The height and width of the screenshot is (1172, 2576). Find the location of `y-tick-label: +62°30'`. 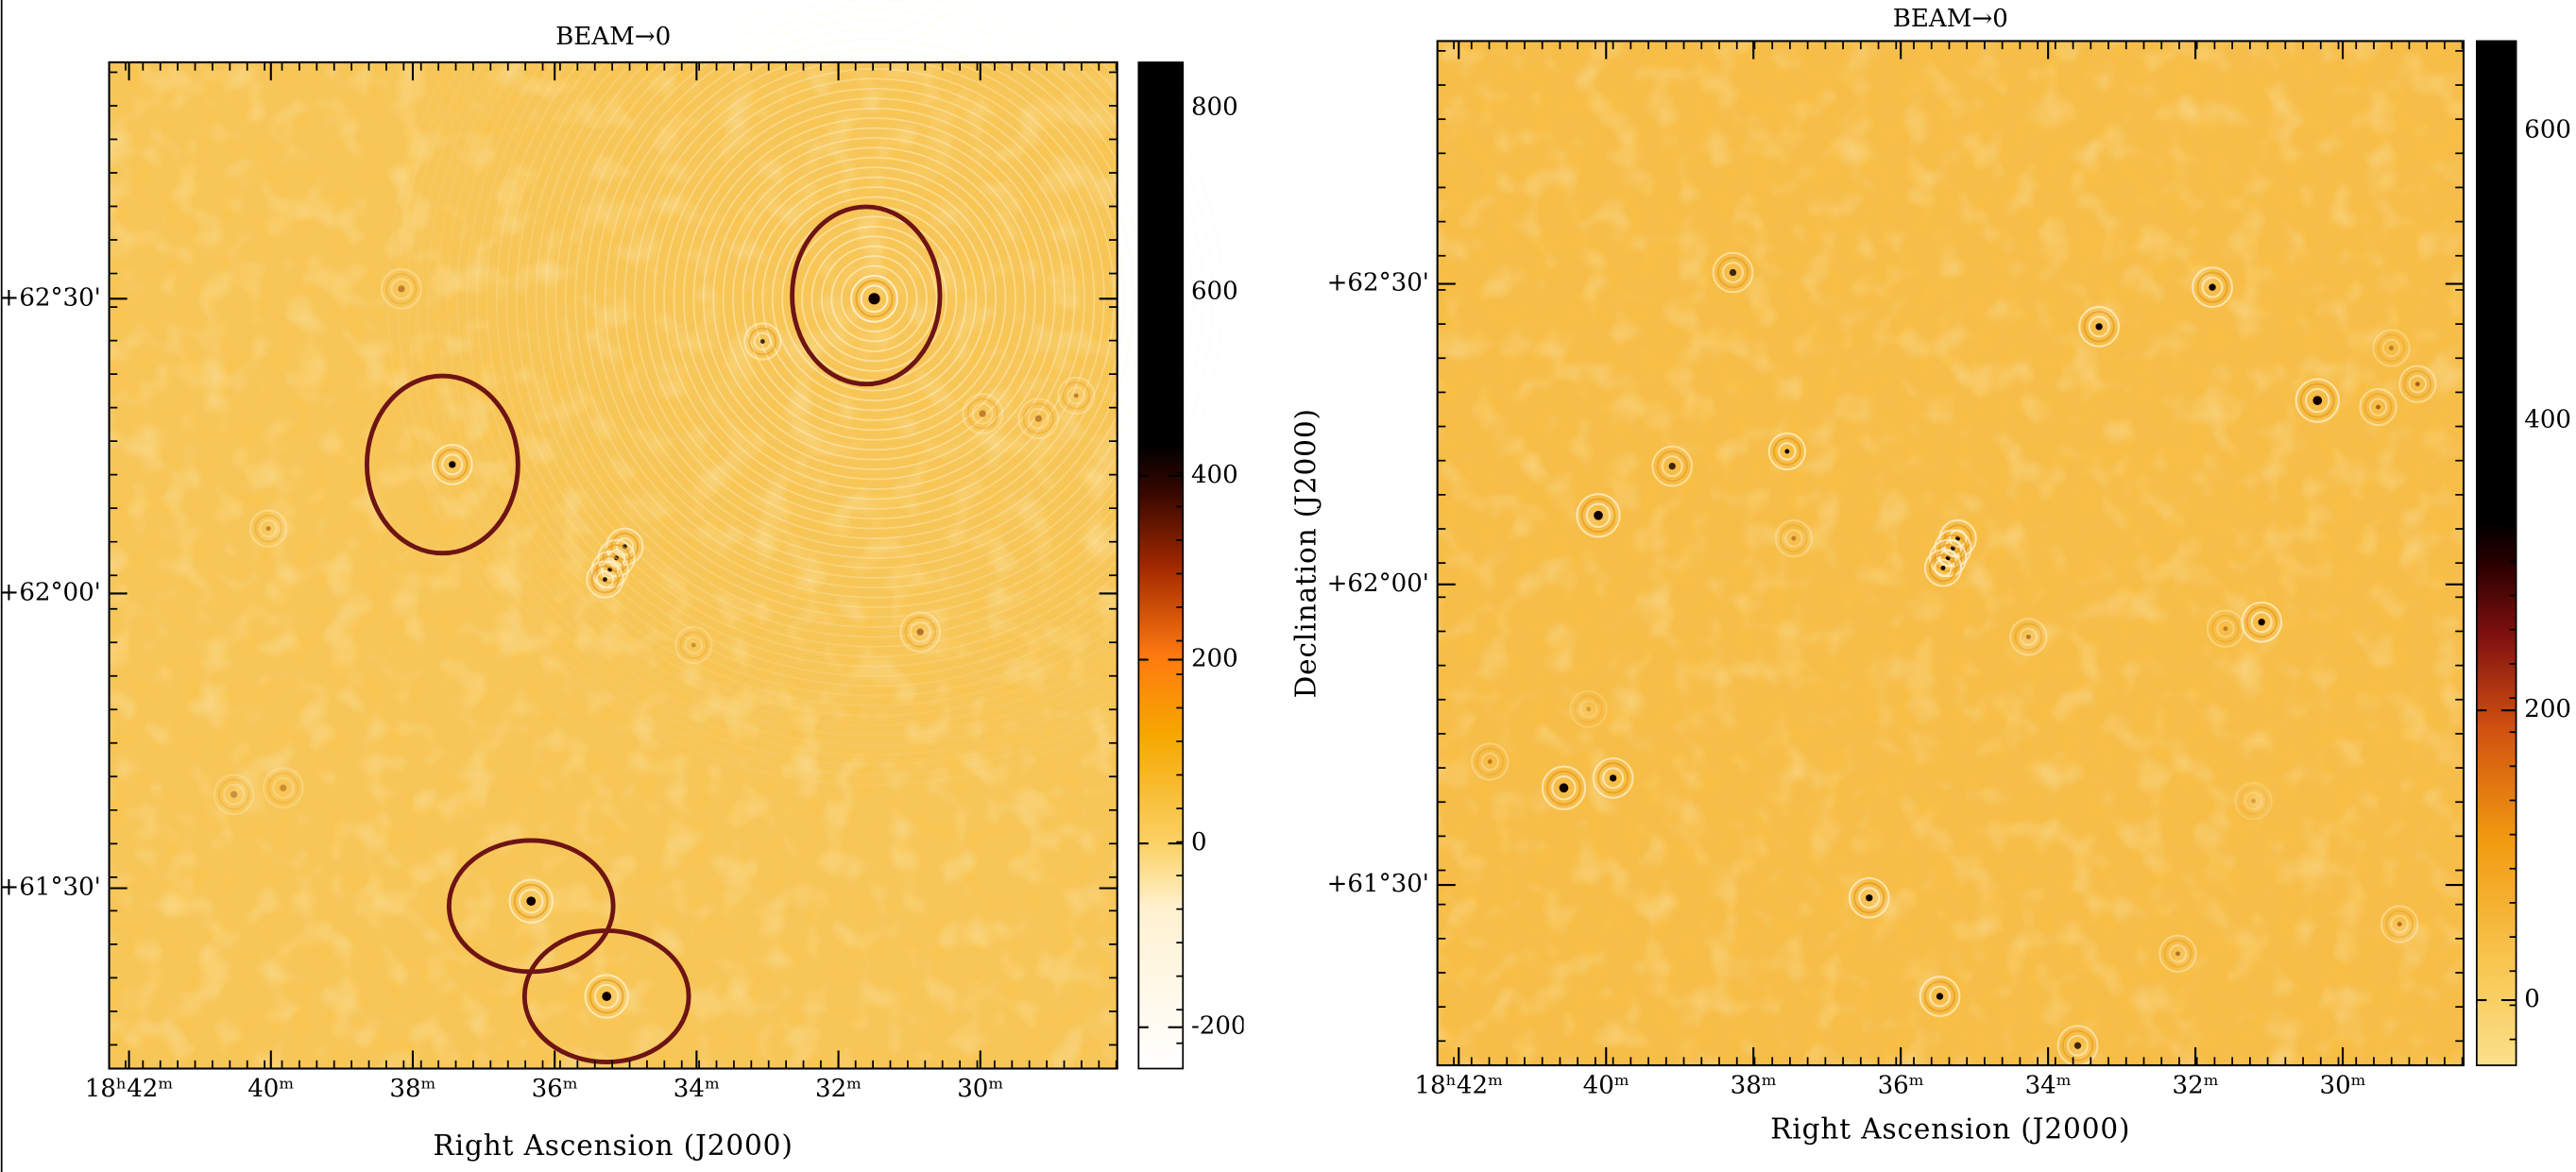

y-tick-label: +62°30' is located at coordinates (51, 298).